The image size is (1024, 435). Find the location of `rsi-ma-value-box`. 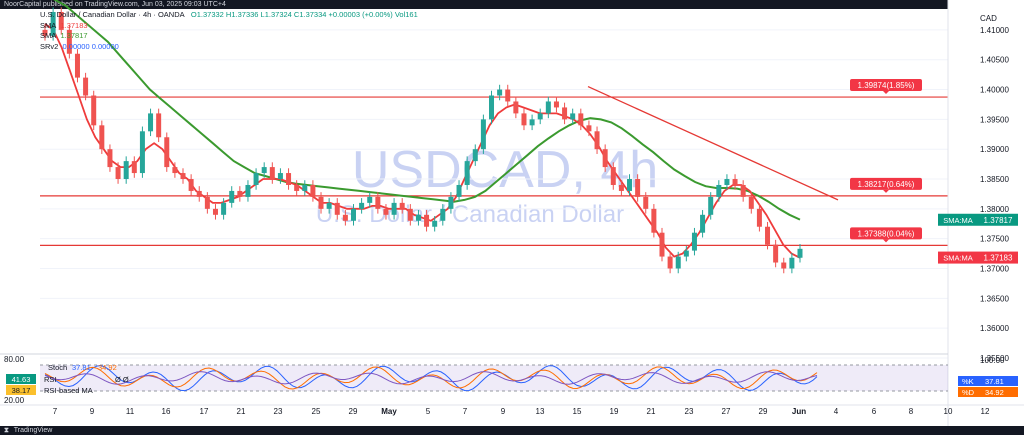

rsi-ma-value-box is located at coordinates (21, 390).